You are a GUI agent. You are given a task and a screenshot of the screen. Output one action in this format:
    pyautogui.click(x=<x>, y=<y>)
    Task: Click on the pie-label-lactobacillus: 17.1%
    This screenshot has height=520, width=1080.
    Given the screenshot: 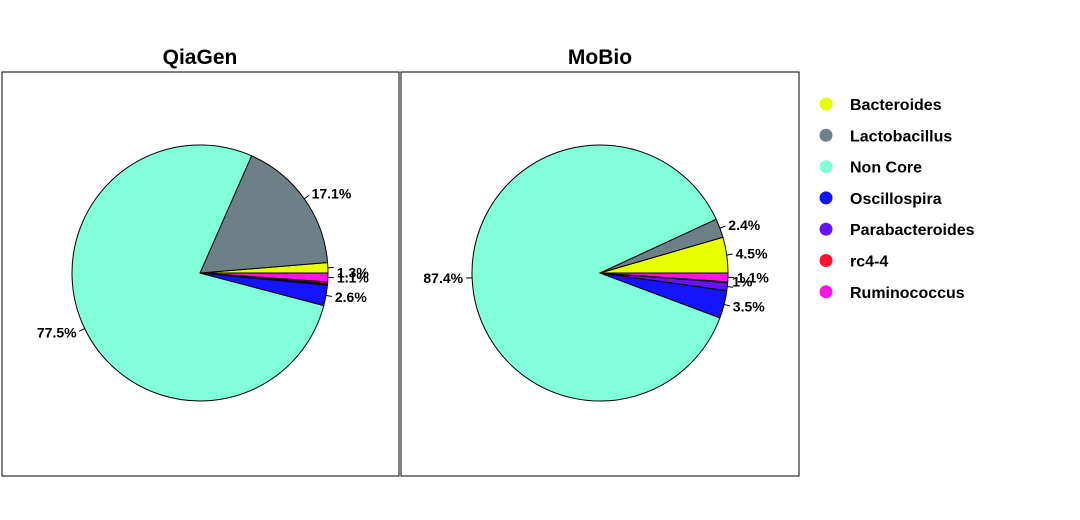 What is the action you would take?
    pyautogui.click(x=332, y=194)
    